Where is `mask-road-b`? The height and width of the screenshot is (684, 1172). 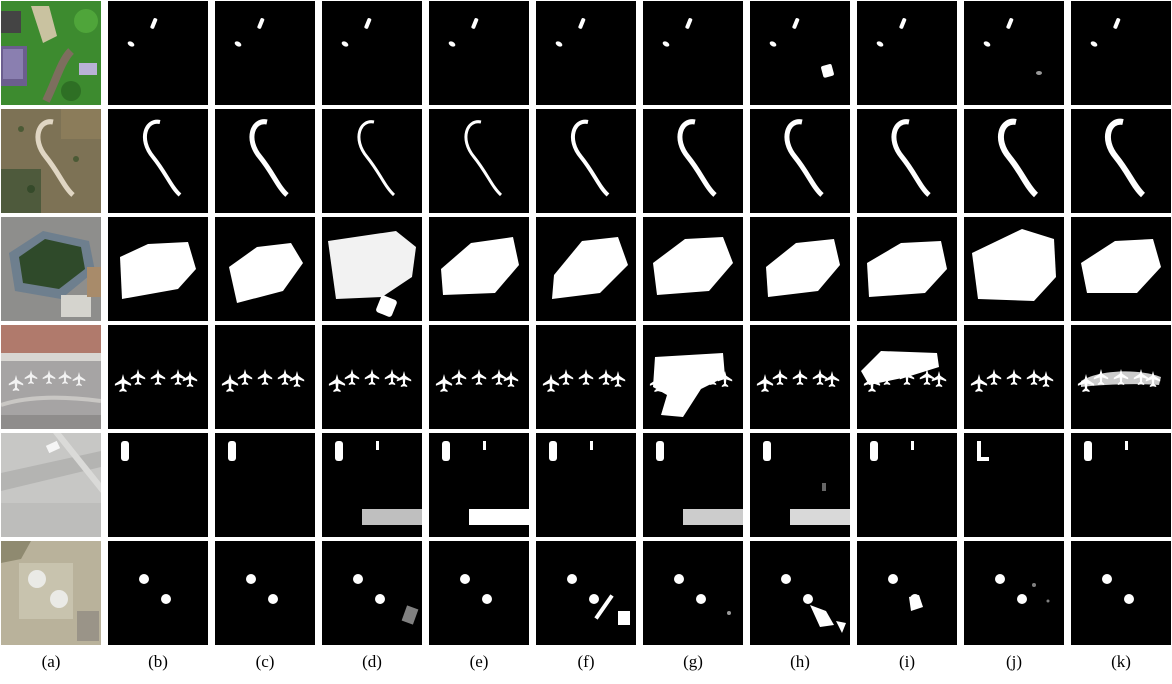
mask-road-b is located at coordinates (158, 161).